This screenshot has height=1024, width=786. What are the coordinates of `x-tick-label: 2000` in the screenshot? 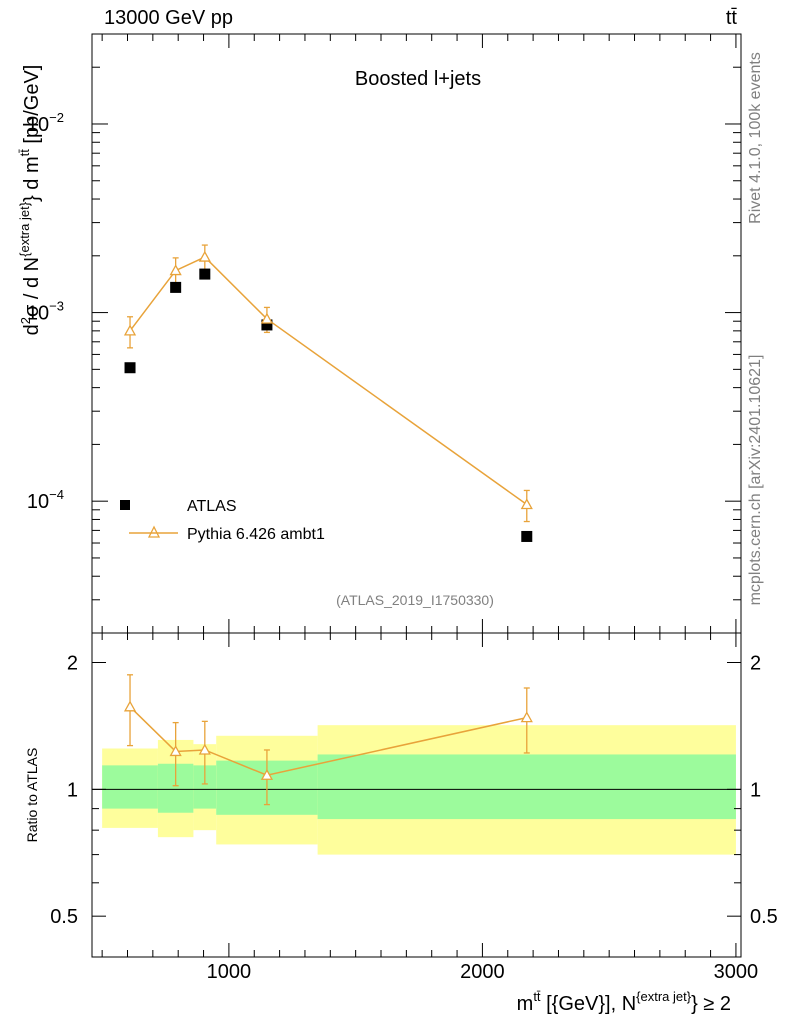 It's located at (482, 972).